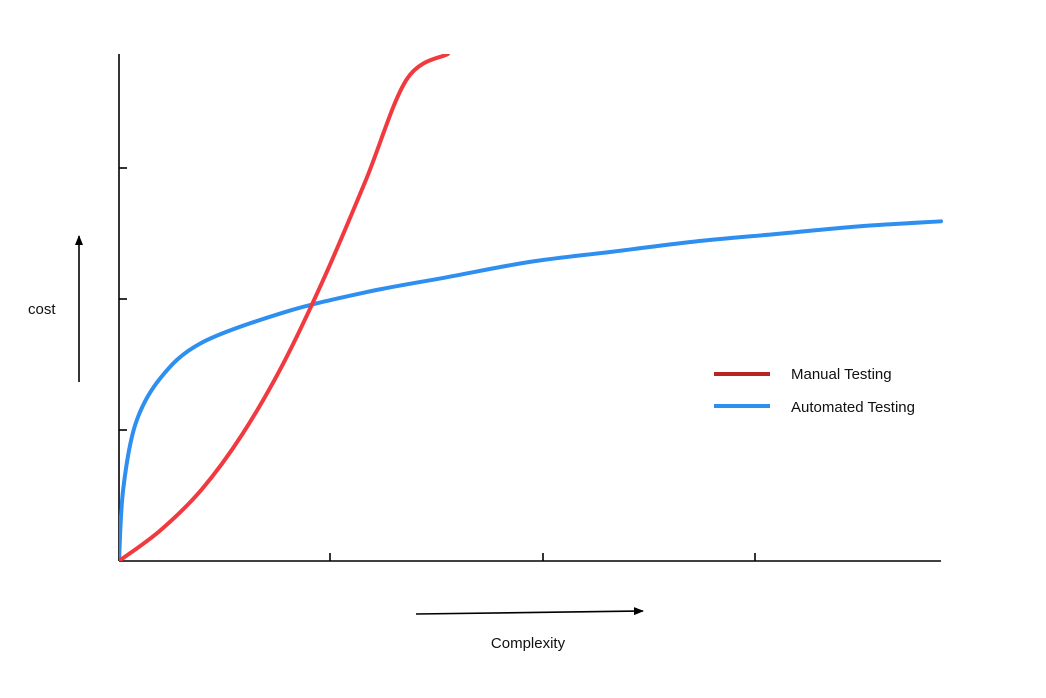 The image size is (1046, 698). I want to click on legend: Manual Testing Automated Testing, so click(814, 391).